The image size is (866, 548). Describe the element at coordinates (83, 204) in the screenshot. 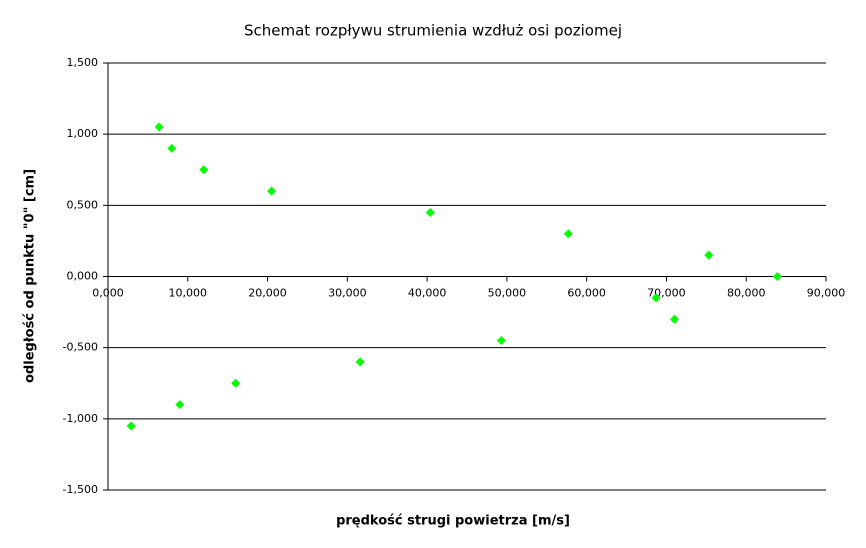

I see `y-tick-label: 0,500` at that location.